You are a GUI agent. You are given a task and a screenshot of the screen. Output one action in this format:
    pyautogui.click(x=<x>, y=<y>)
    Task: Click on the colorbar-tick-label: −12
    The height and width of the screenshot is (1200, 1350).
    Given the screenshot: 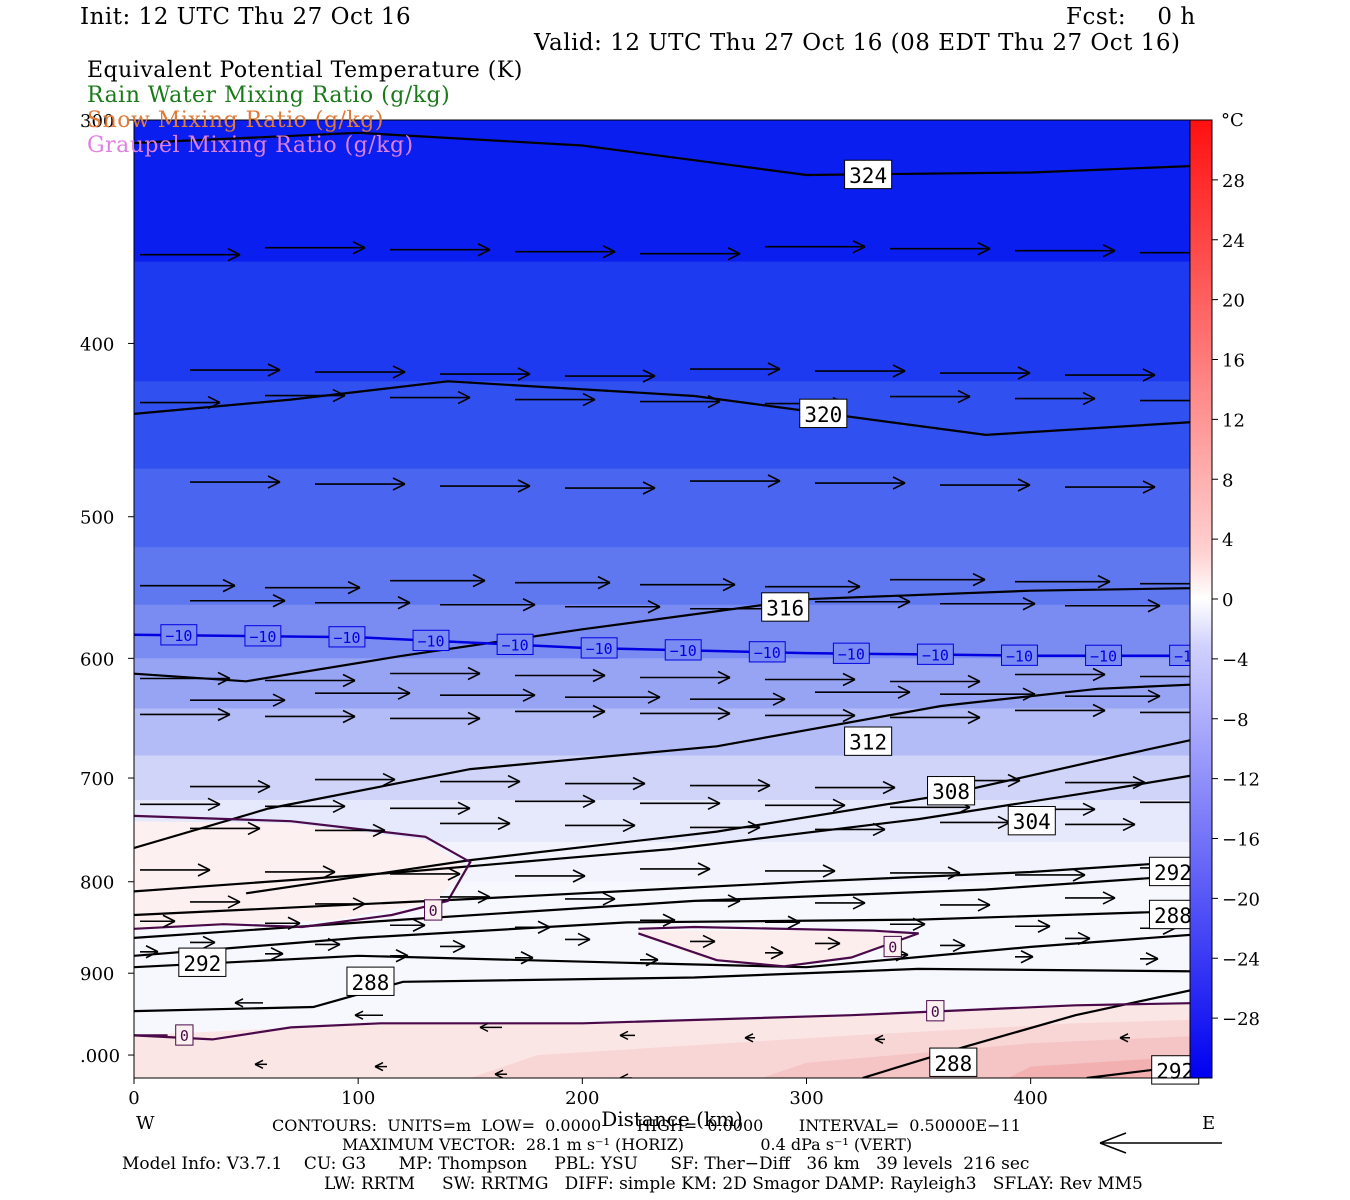 What is the action you would take?
    pyautogui.click(x=1241, y=780)
    